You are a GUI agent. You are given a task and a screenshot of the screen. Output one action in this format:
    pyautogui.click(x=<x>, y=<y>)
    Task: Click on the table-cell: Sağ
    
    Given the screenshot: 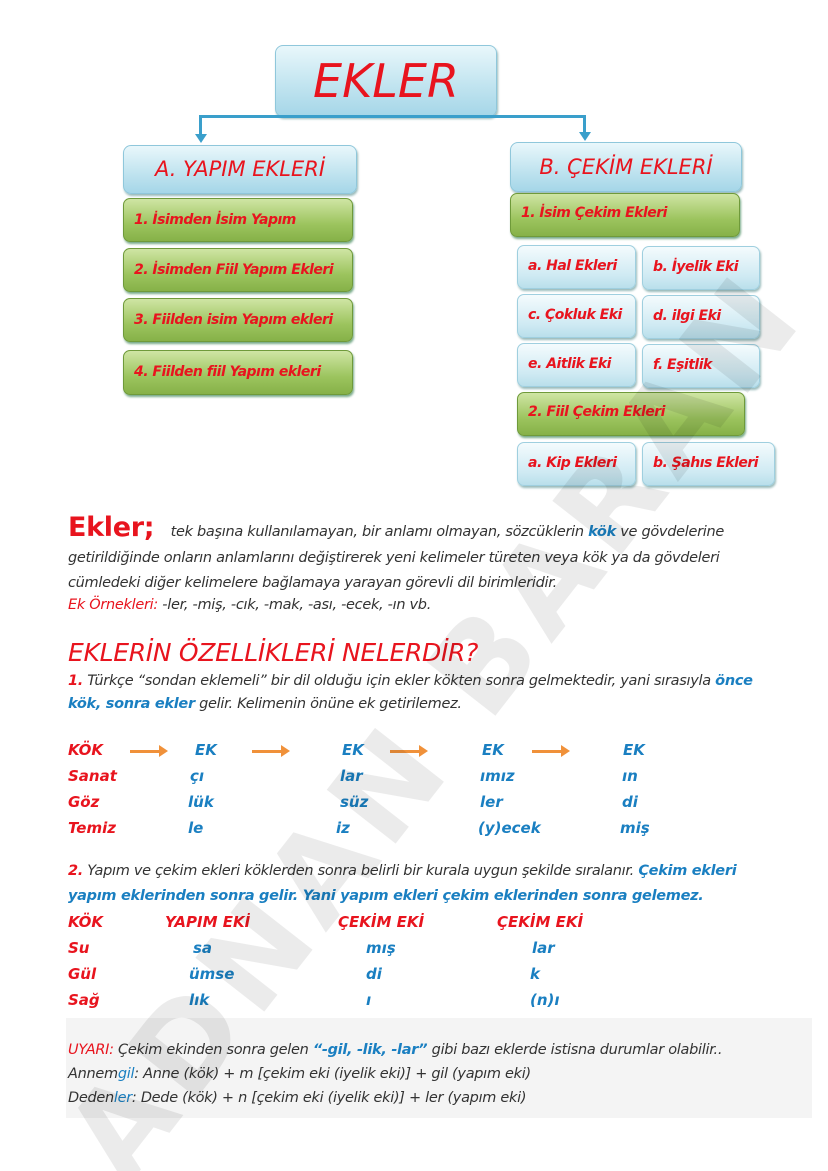 What is the action you would take?
    pyautogui.click(x=84, y=1000)
    